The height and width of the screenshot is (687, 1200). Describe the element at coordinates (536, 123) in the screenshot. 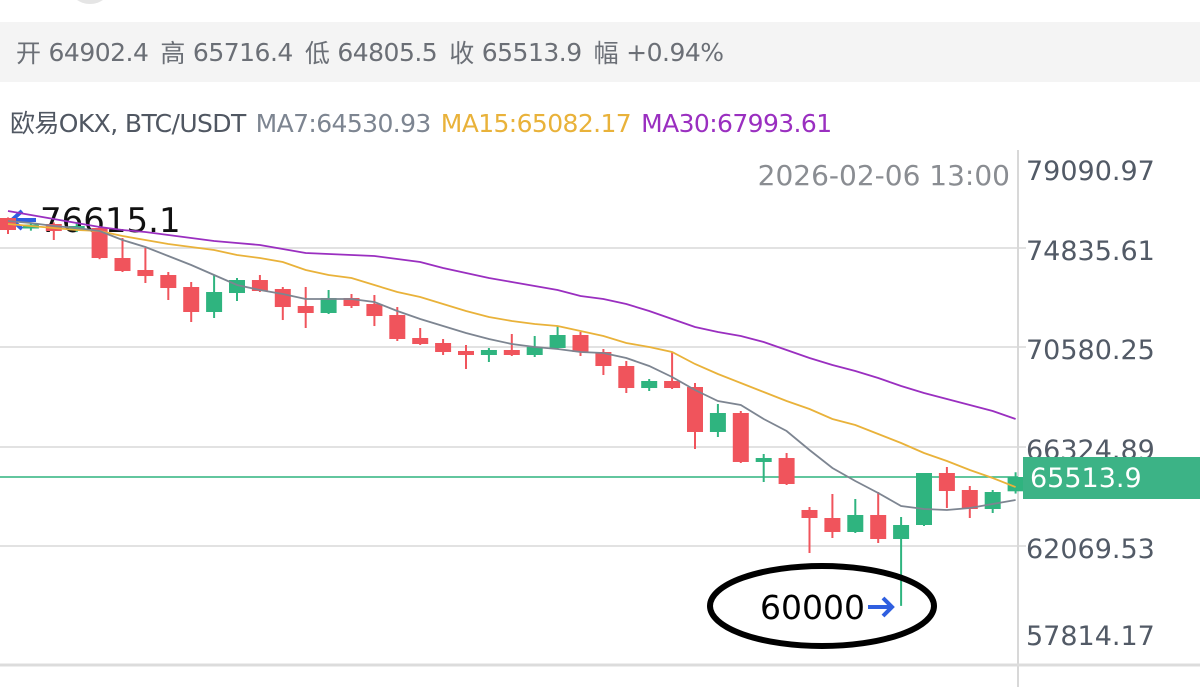

I see `legend-ma15: MA15:65082.17` at that location.